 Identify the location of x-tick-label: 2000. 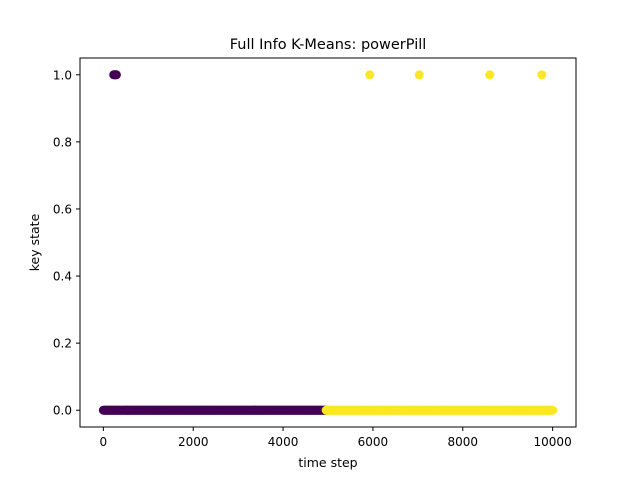
(193, 442).